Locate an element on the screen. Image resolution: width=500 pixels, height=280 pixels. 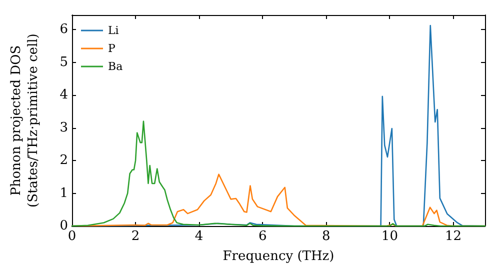
x-axis-title: Frequency (THz) is located at coordinates (278, 256).